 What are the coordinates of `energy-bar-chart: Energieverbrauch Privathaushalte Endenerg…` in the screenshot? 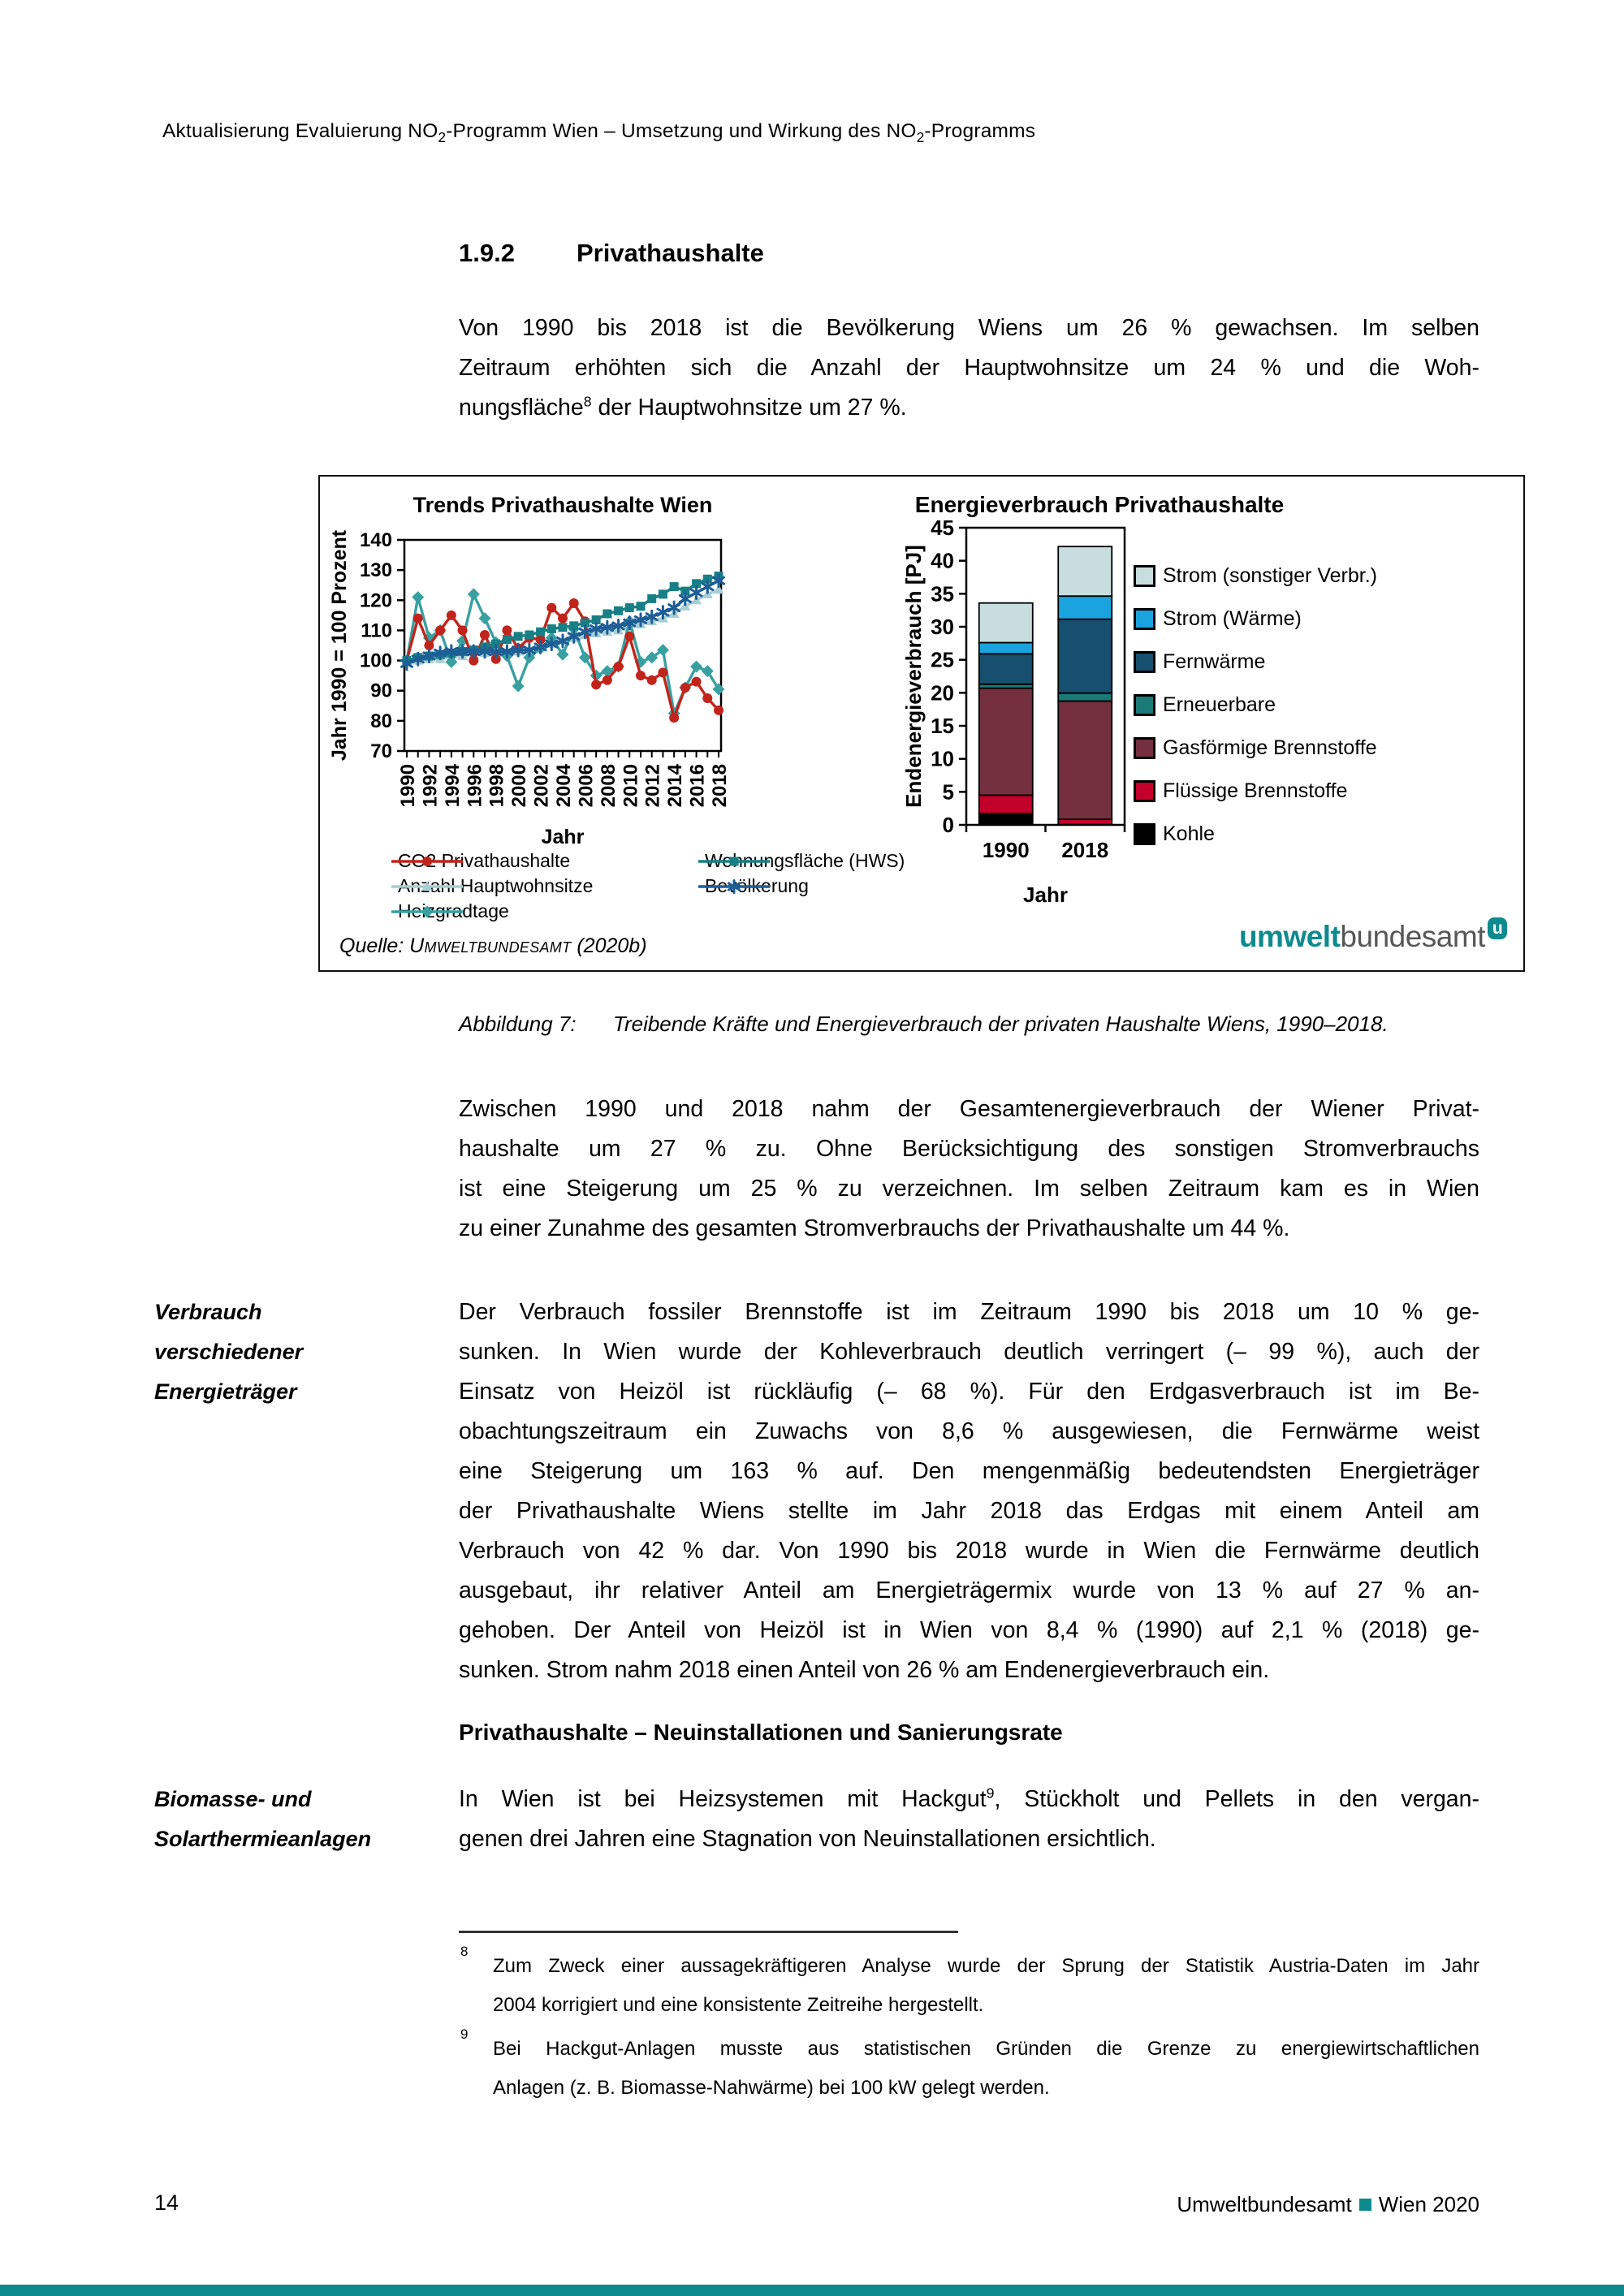 It's located at (1093, 700).